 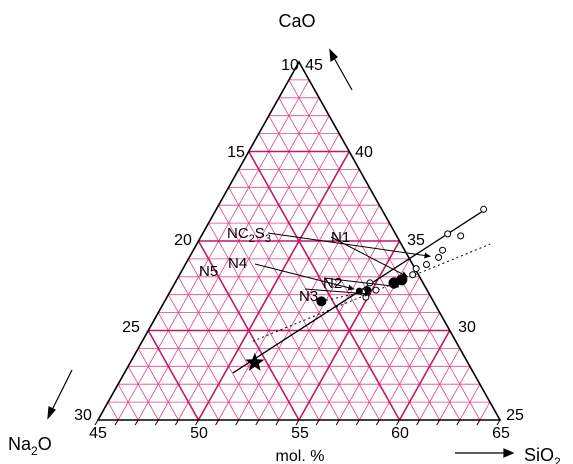 I want to click on point-label-n5: N5, so click(x=208, y=271).